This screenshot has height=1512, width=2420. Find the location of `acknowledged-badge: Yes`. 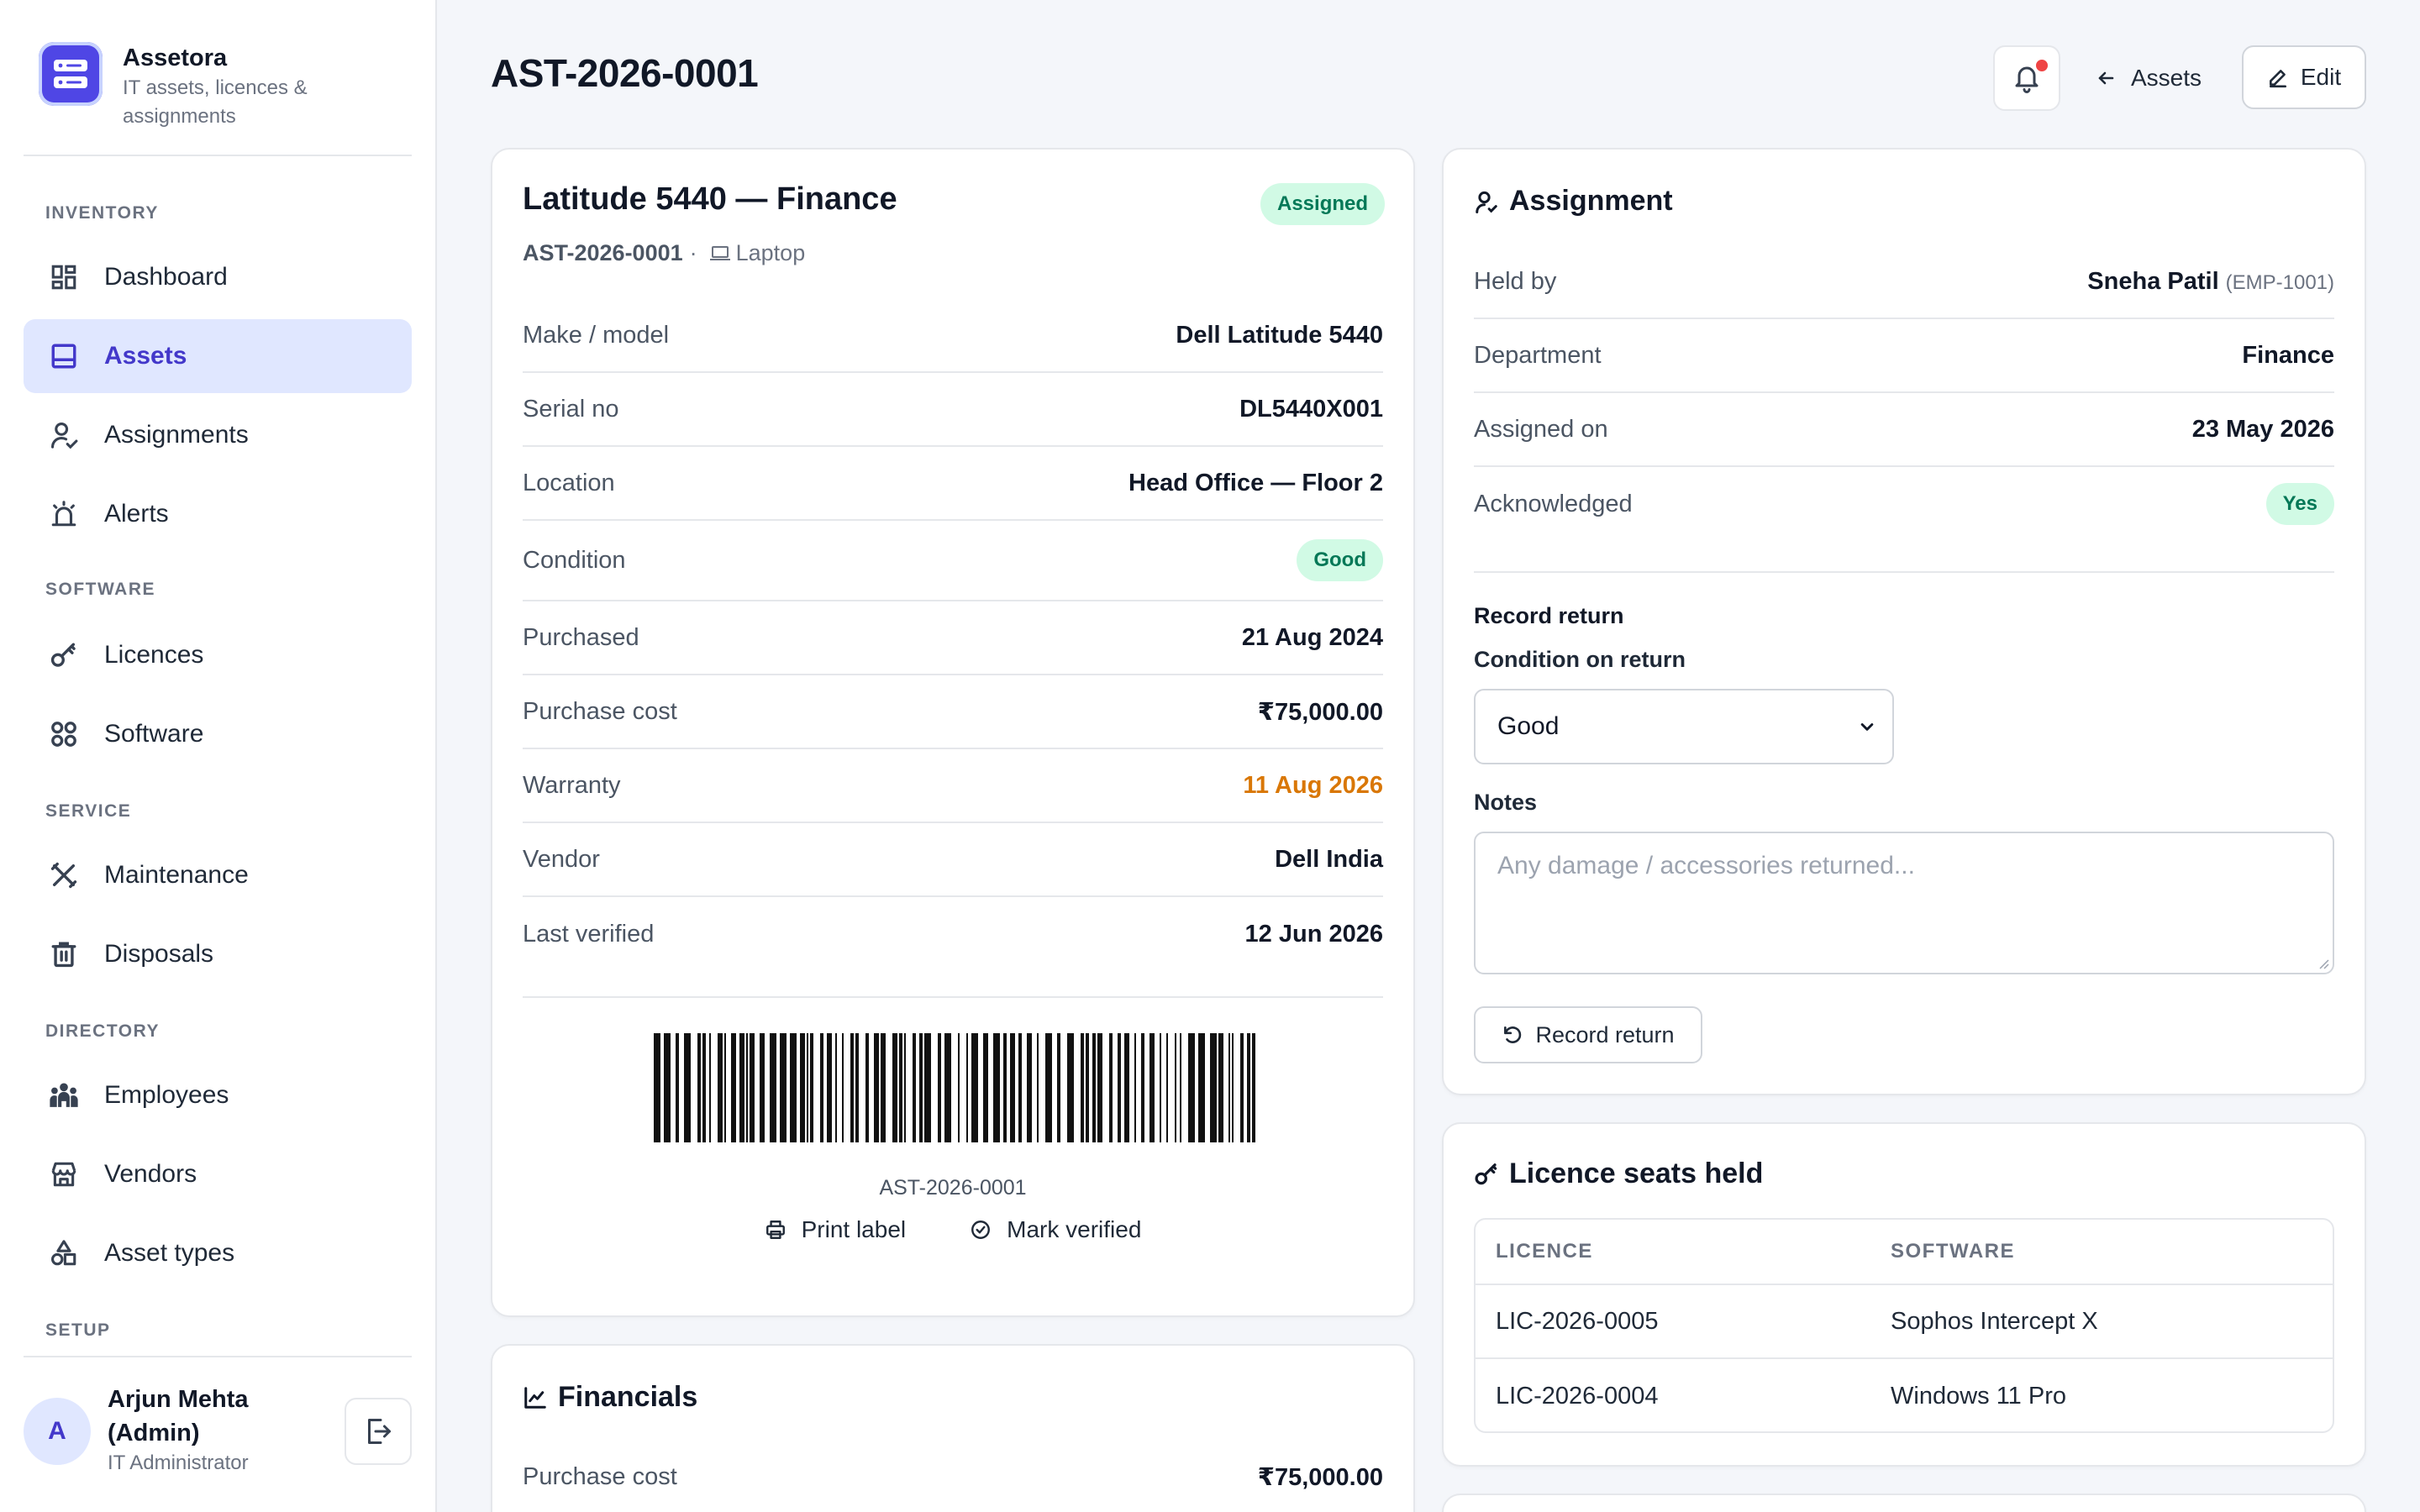

acknowledged-badge: Yes is located at coordinates (2299, 504).